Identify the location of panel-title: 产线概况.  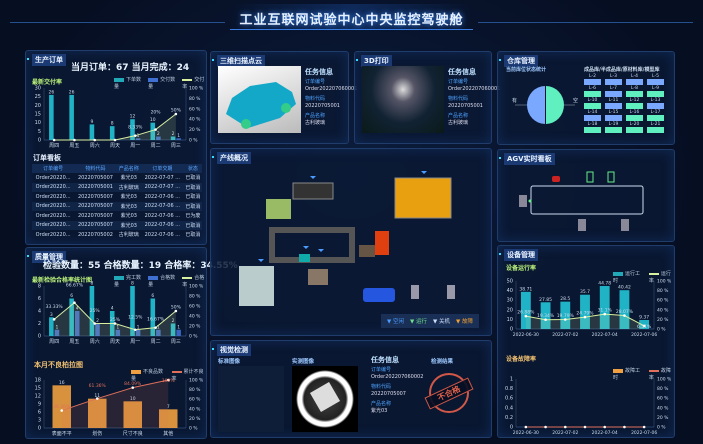
(231, 158).